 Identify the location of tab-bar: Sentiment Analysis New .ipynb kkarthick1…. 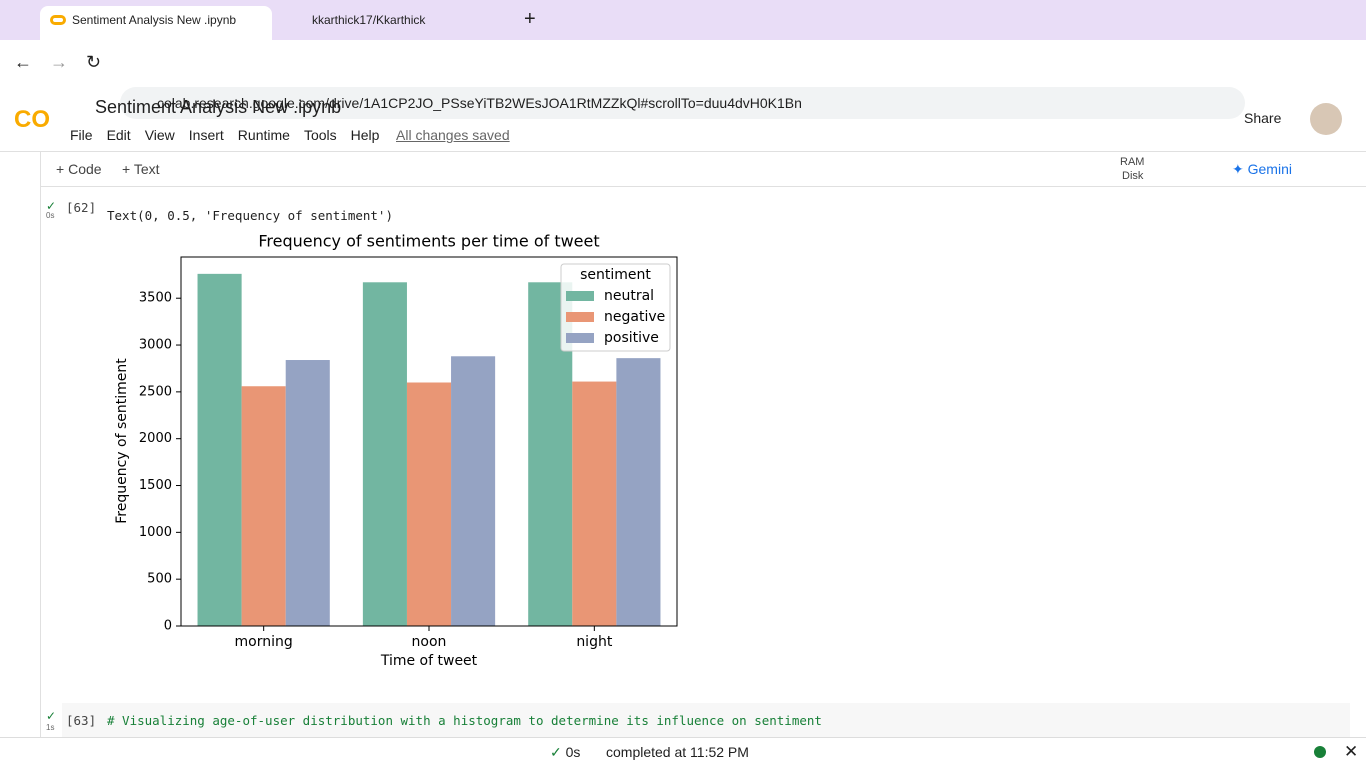
(683, 20).